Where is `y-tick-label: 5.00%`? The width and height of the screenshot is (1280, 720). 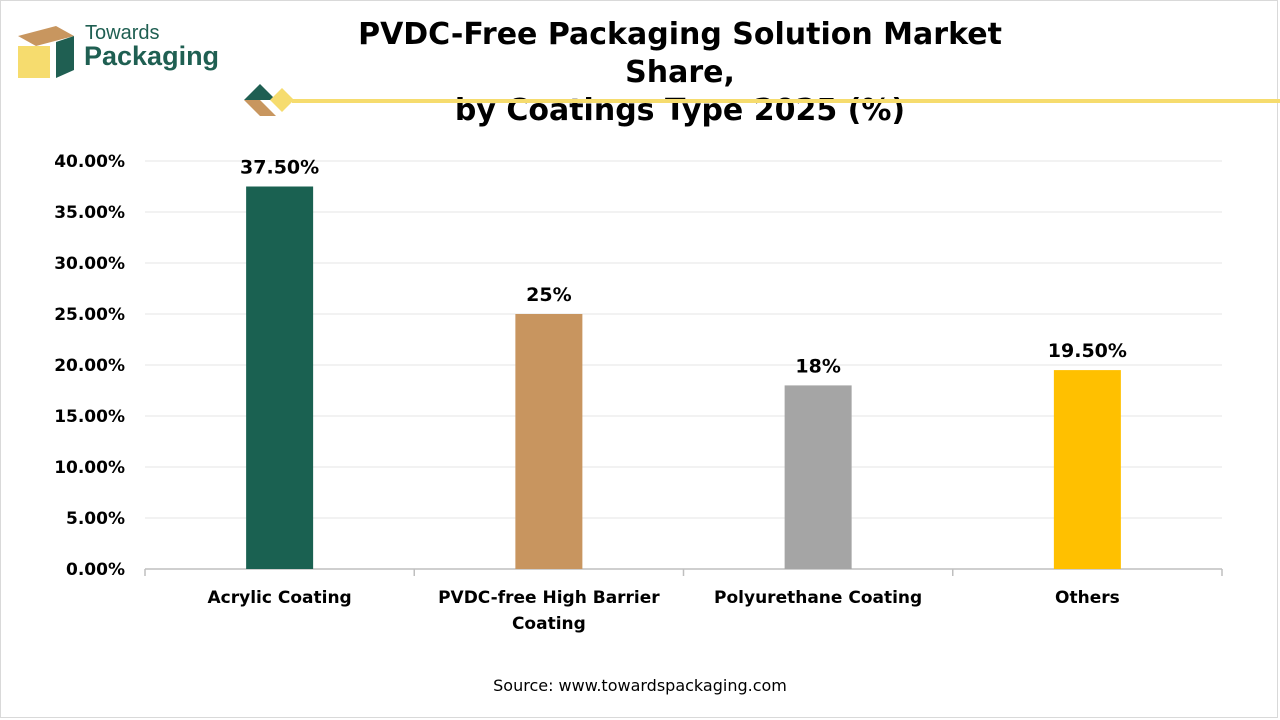
y-tick-label: 5.00% is located at coordinates (95, 519).